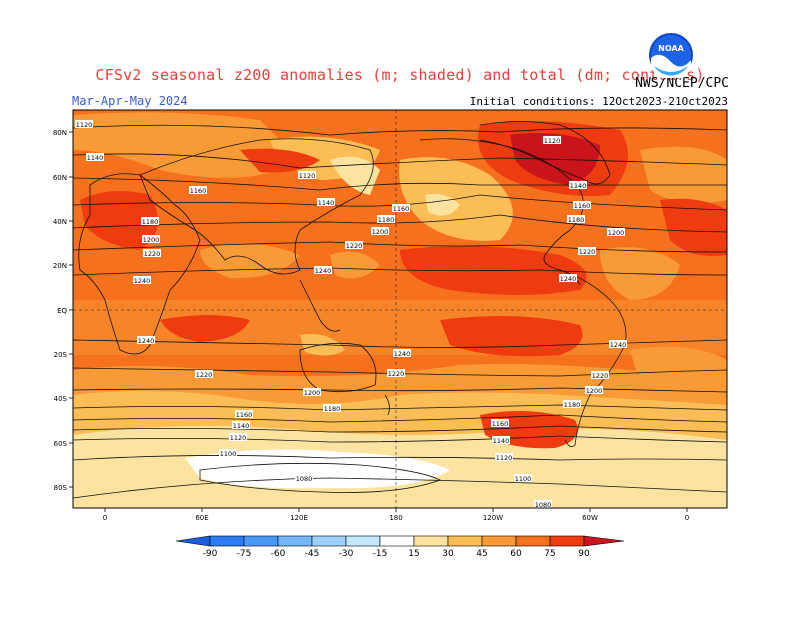  I want to click on lon-tick-labels: 0 60E 120E 180 120W 60W 0, so click(396, 518).